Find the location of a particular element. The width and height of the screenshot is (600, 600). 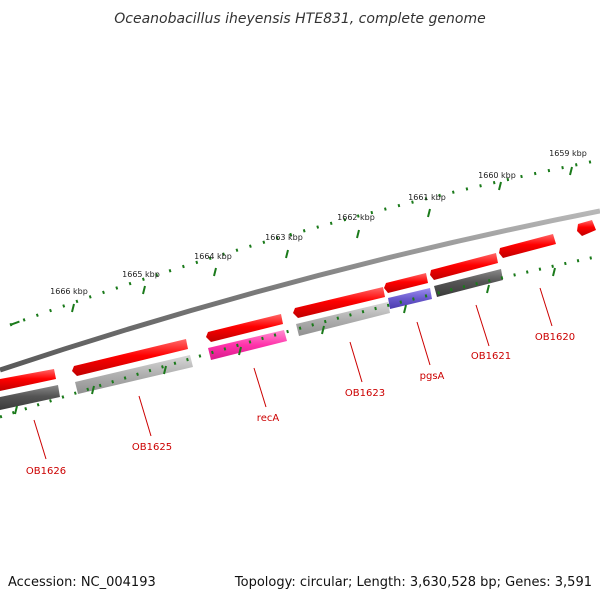

gene-bar-recA is located at coordinates (247, 345).